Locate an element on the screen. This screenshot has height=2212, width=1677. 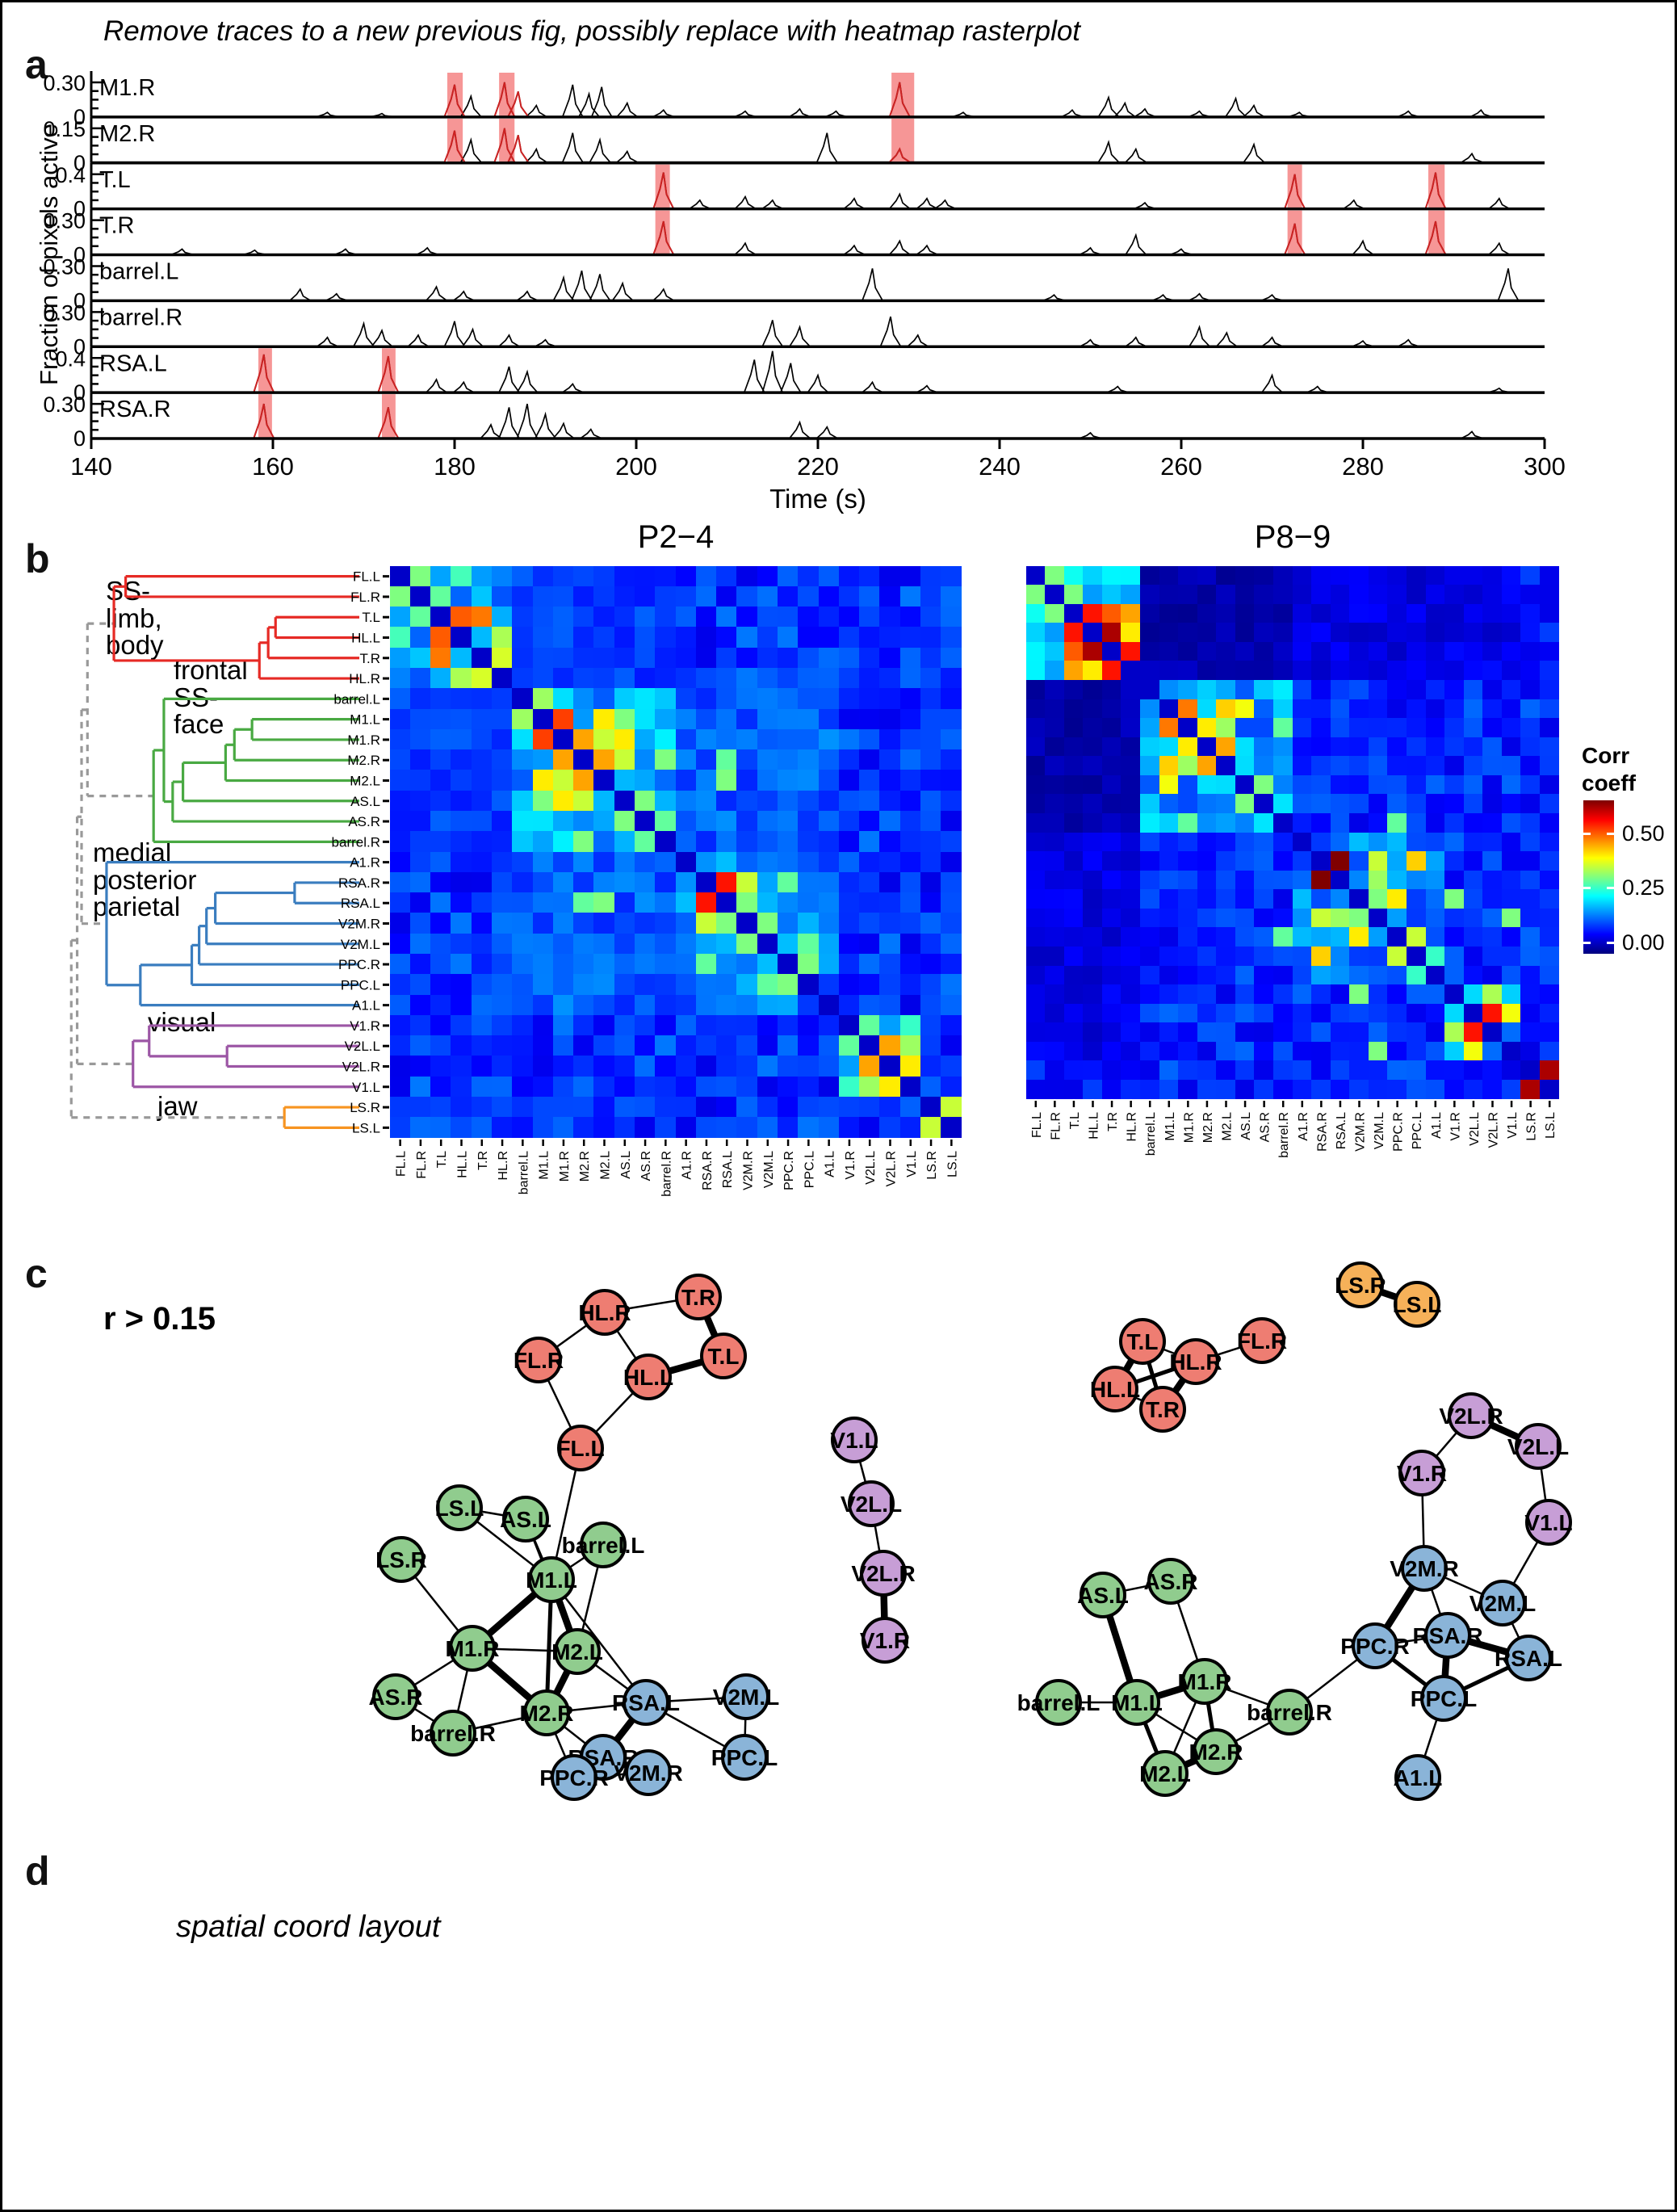
colorbar-tick-label: 0.00 is located at coordinates (1643, 943).